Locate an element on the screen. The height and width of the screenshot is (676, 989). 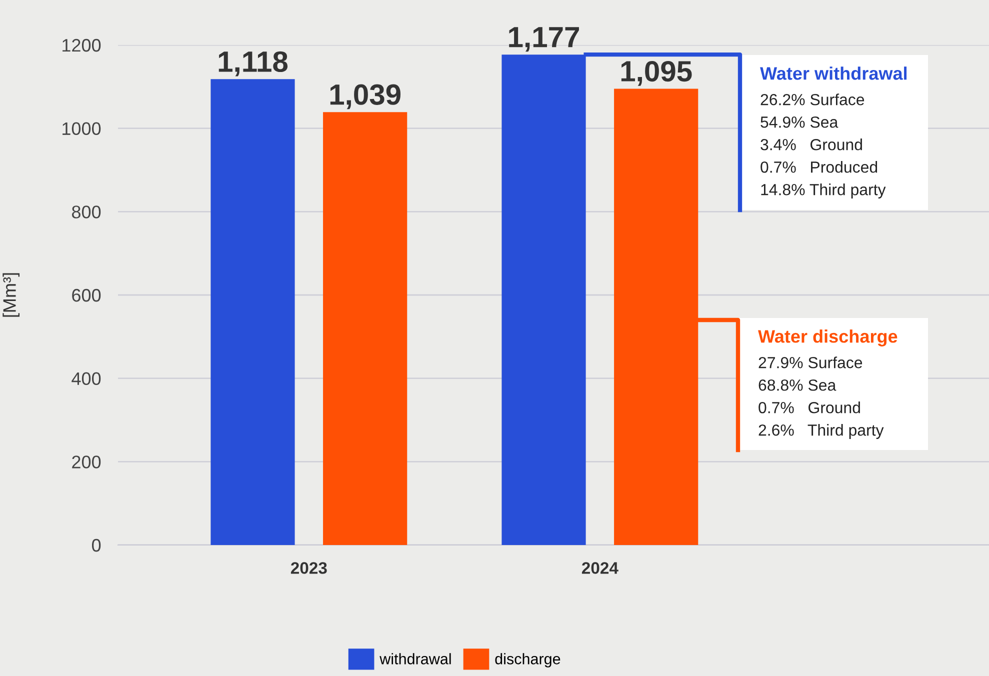
text: 2.6% Third party is located at coordinates (821, 431).